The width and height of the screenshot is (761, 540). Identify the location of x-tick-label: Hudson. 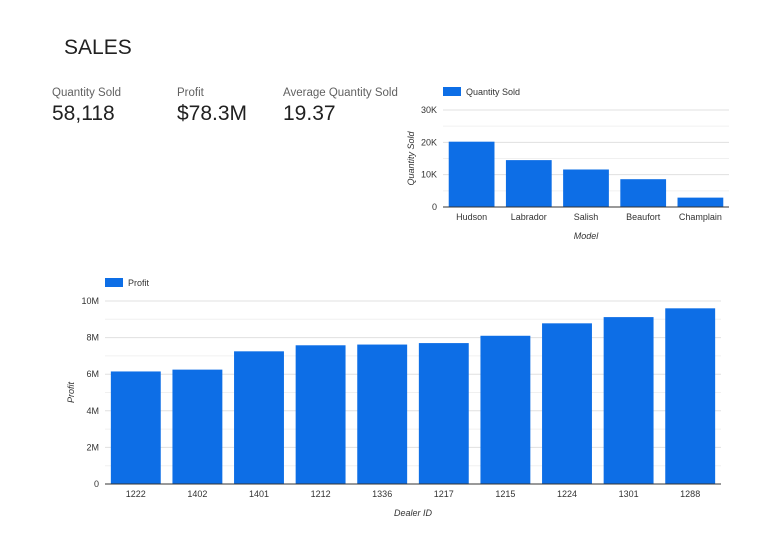
(471, 217).